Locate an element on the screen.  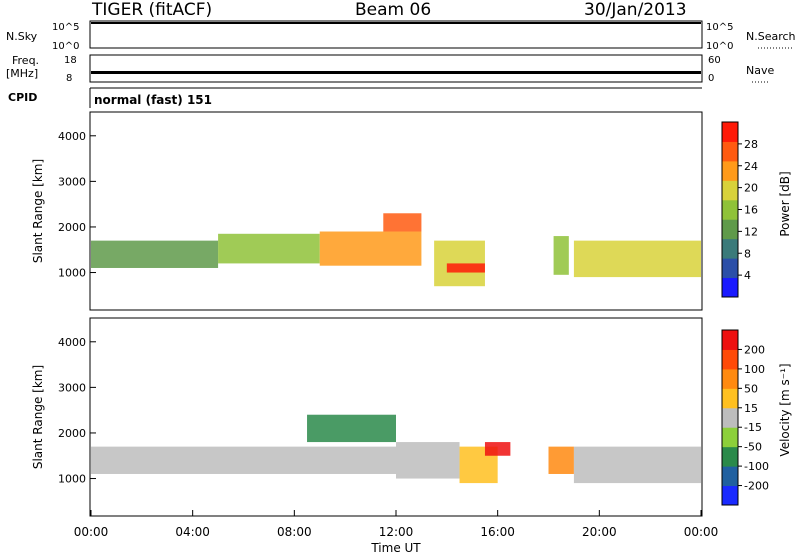
nave-tick-top: 60 is located at coordinates (714, 60).